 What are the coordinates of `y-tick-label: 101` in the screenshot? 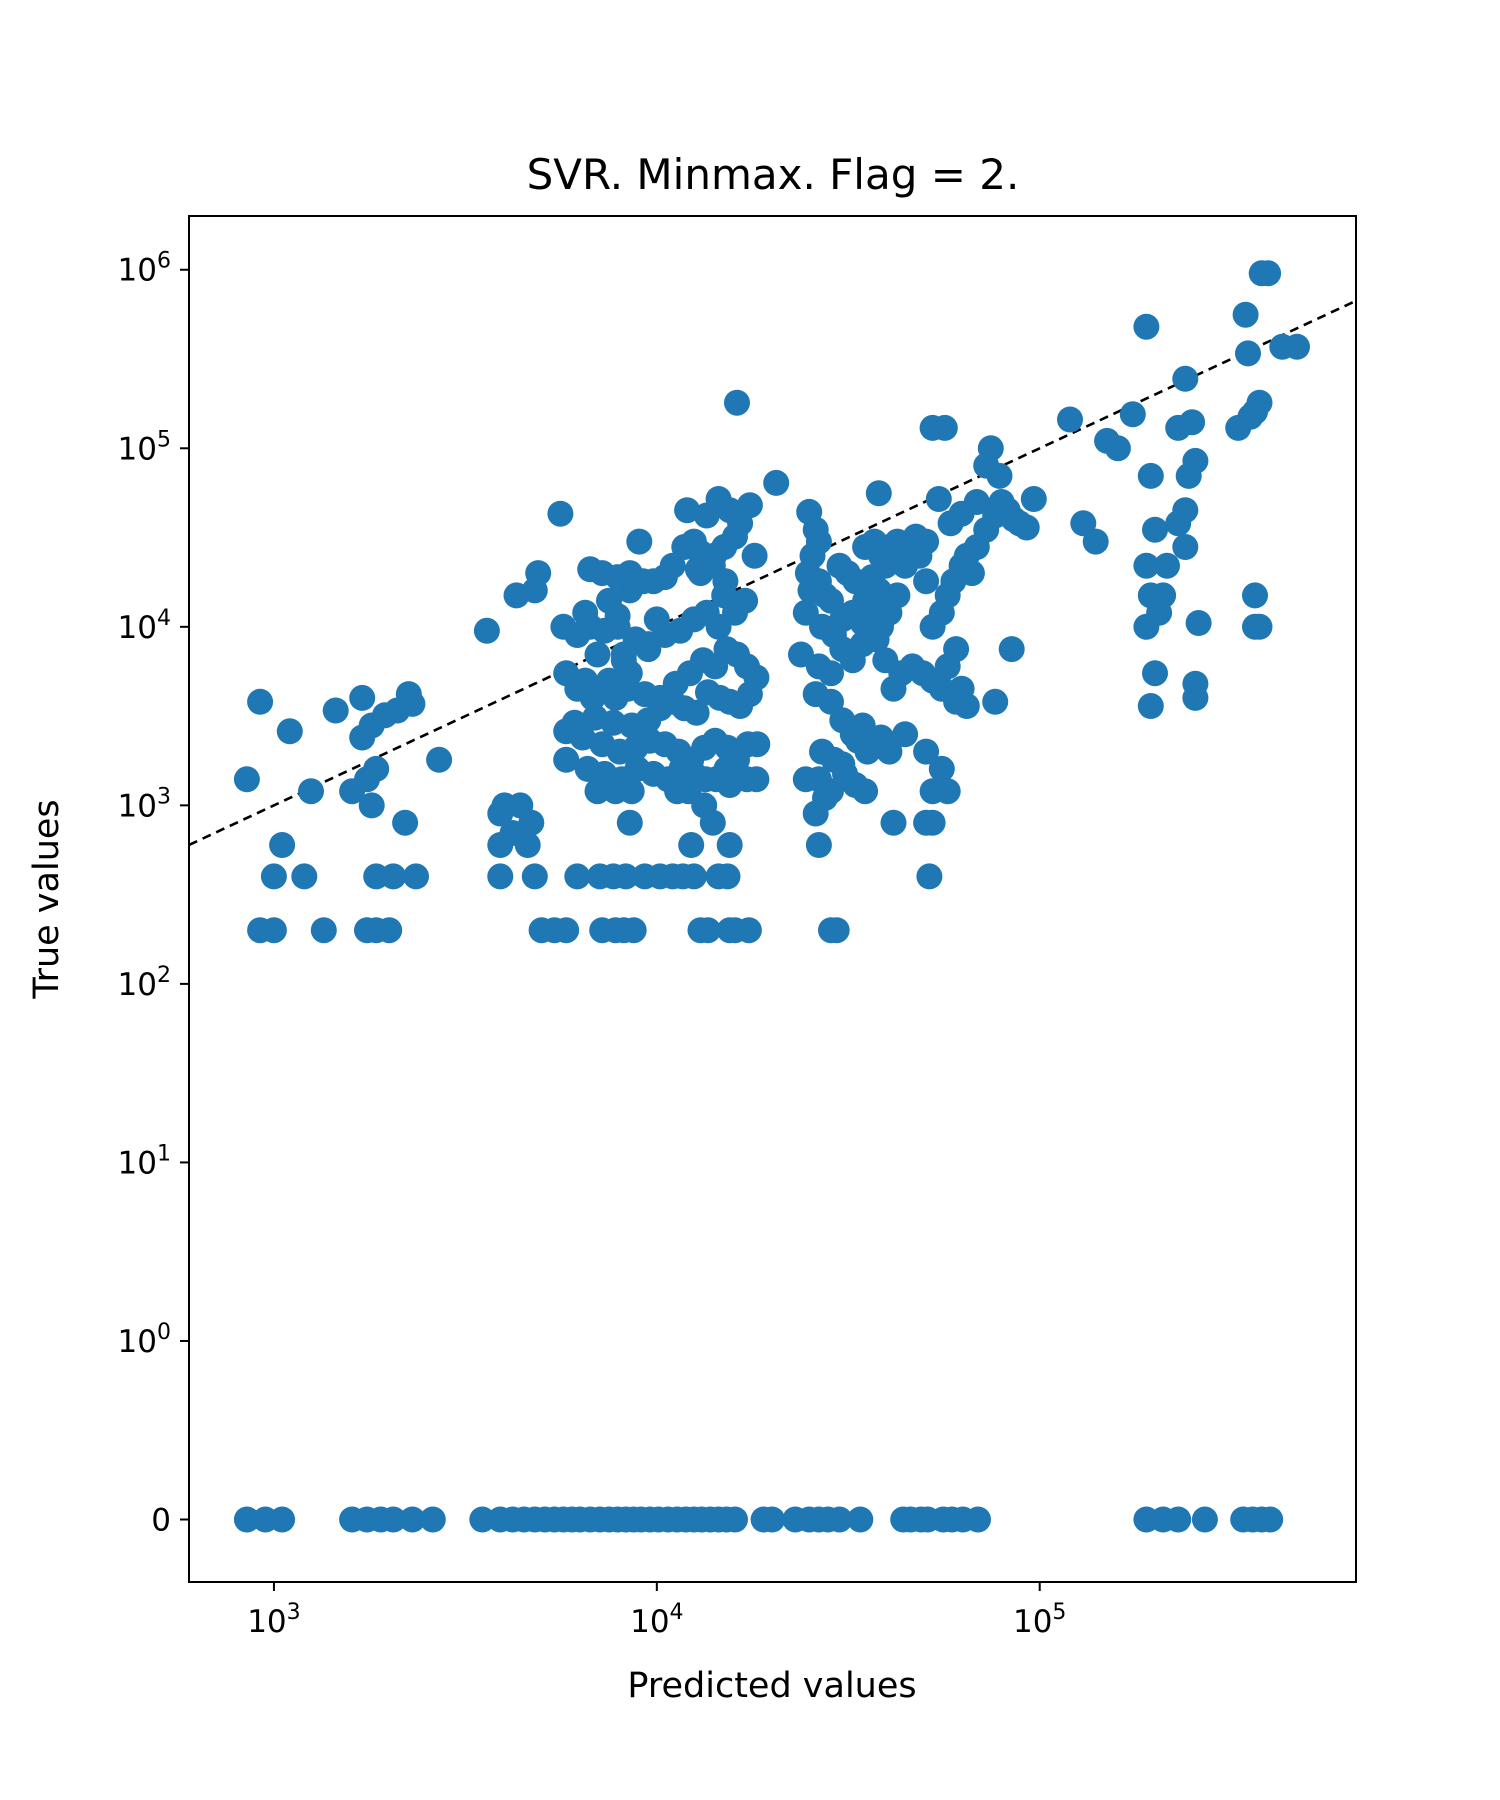 It's located at (144, 1161).